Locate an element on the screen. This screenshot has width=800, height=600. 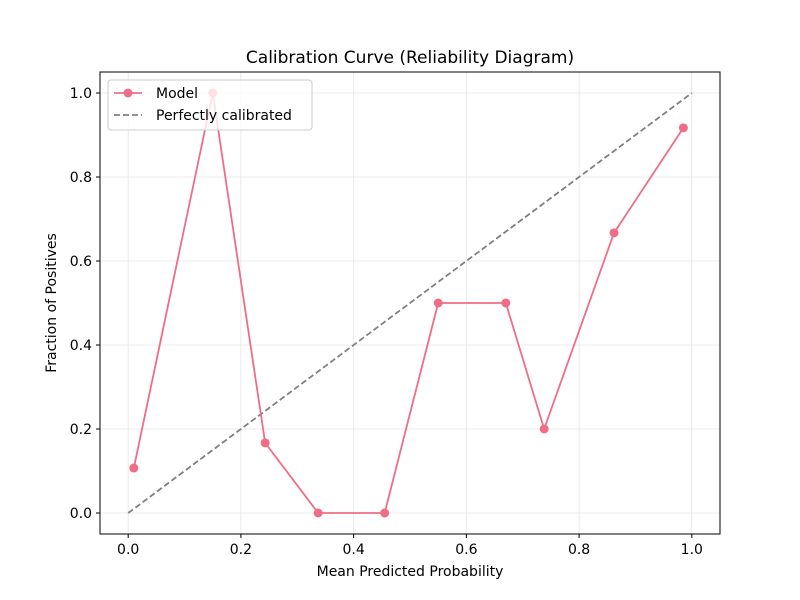
y-tick-label: 0.4 is located at coordinates (81, 346).